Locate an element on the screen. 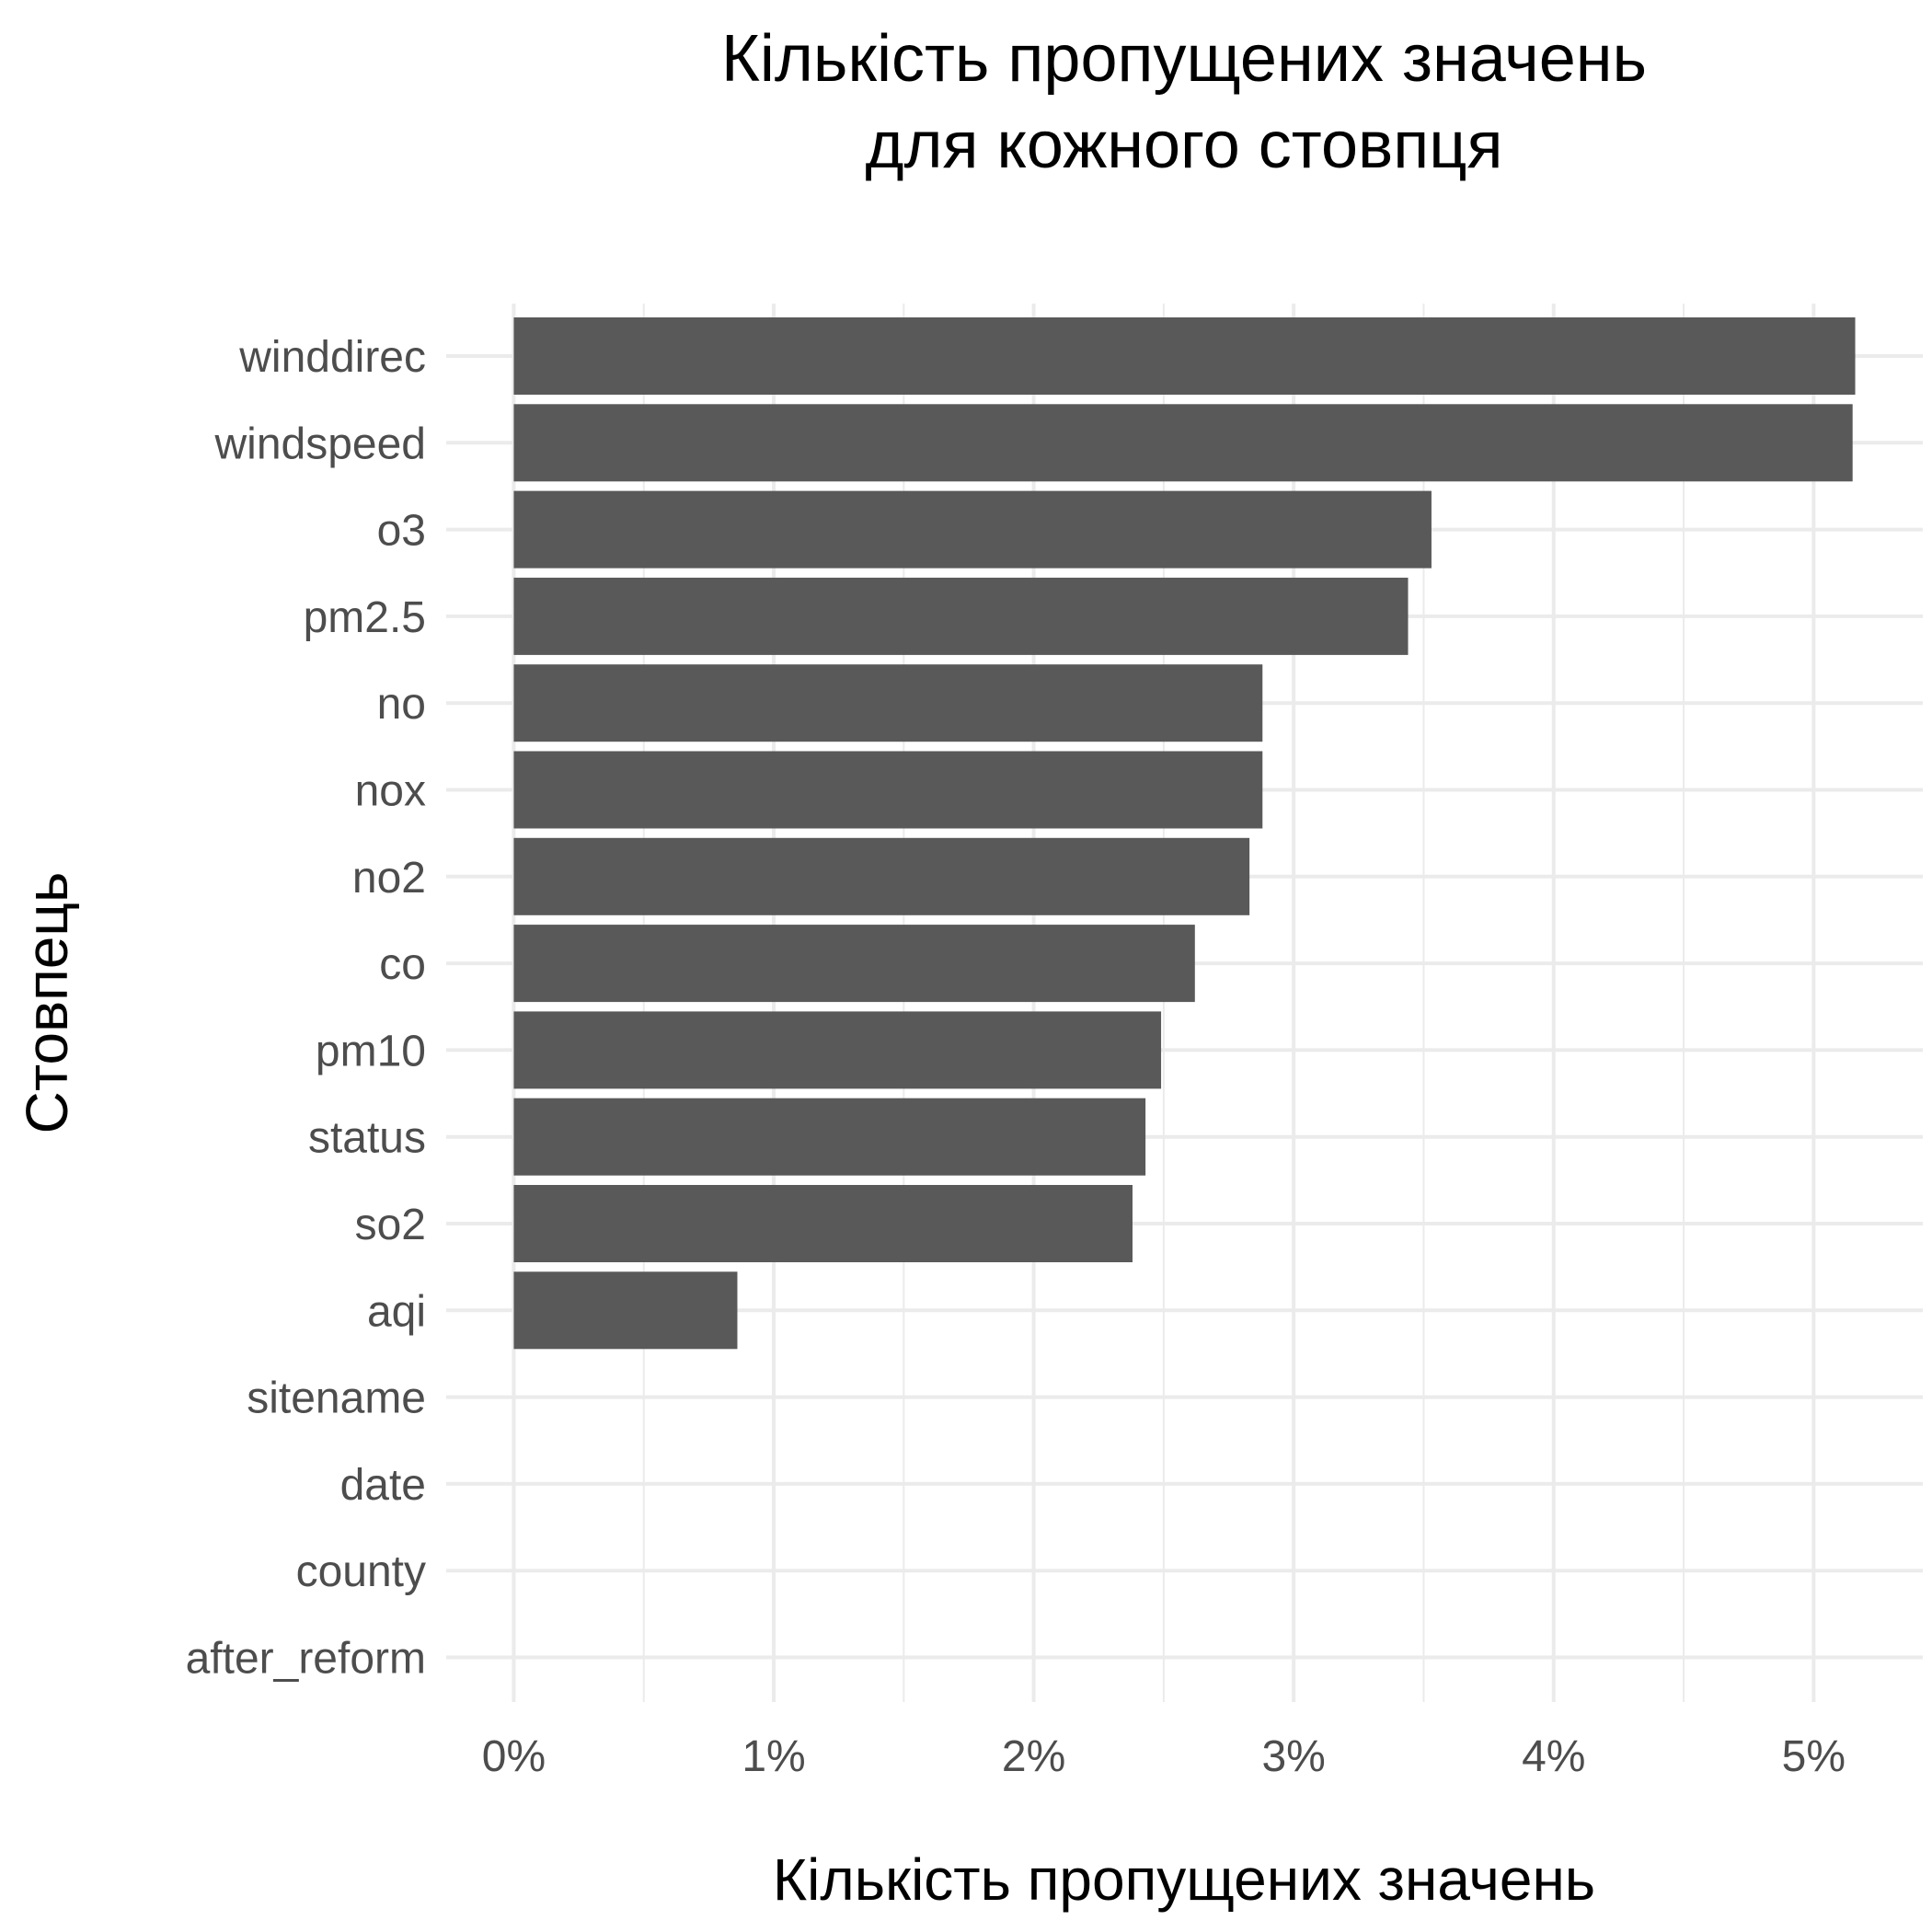 Image resolution: width=1932 pixels, height=1932 pixels. bar-winddirec is located at coordinates (1184, 356).